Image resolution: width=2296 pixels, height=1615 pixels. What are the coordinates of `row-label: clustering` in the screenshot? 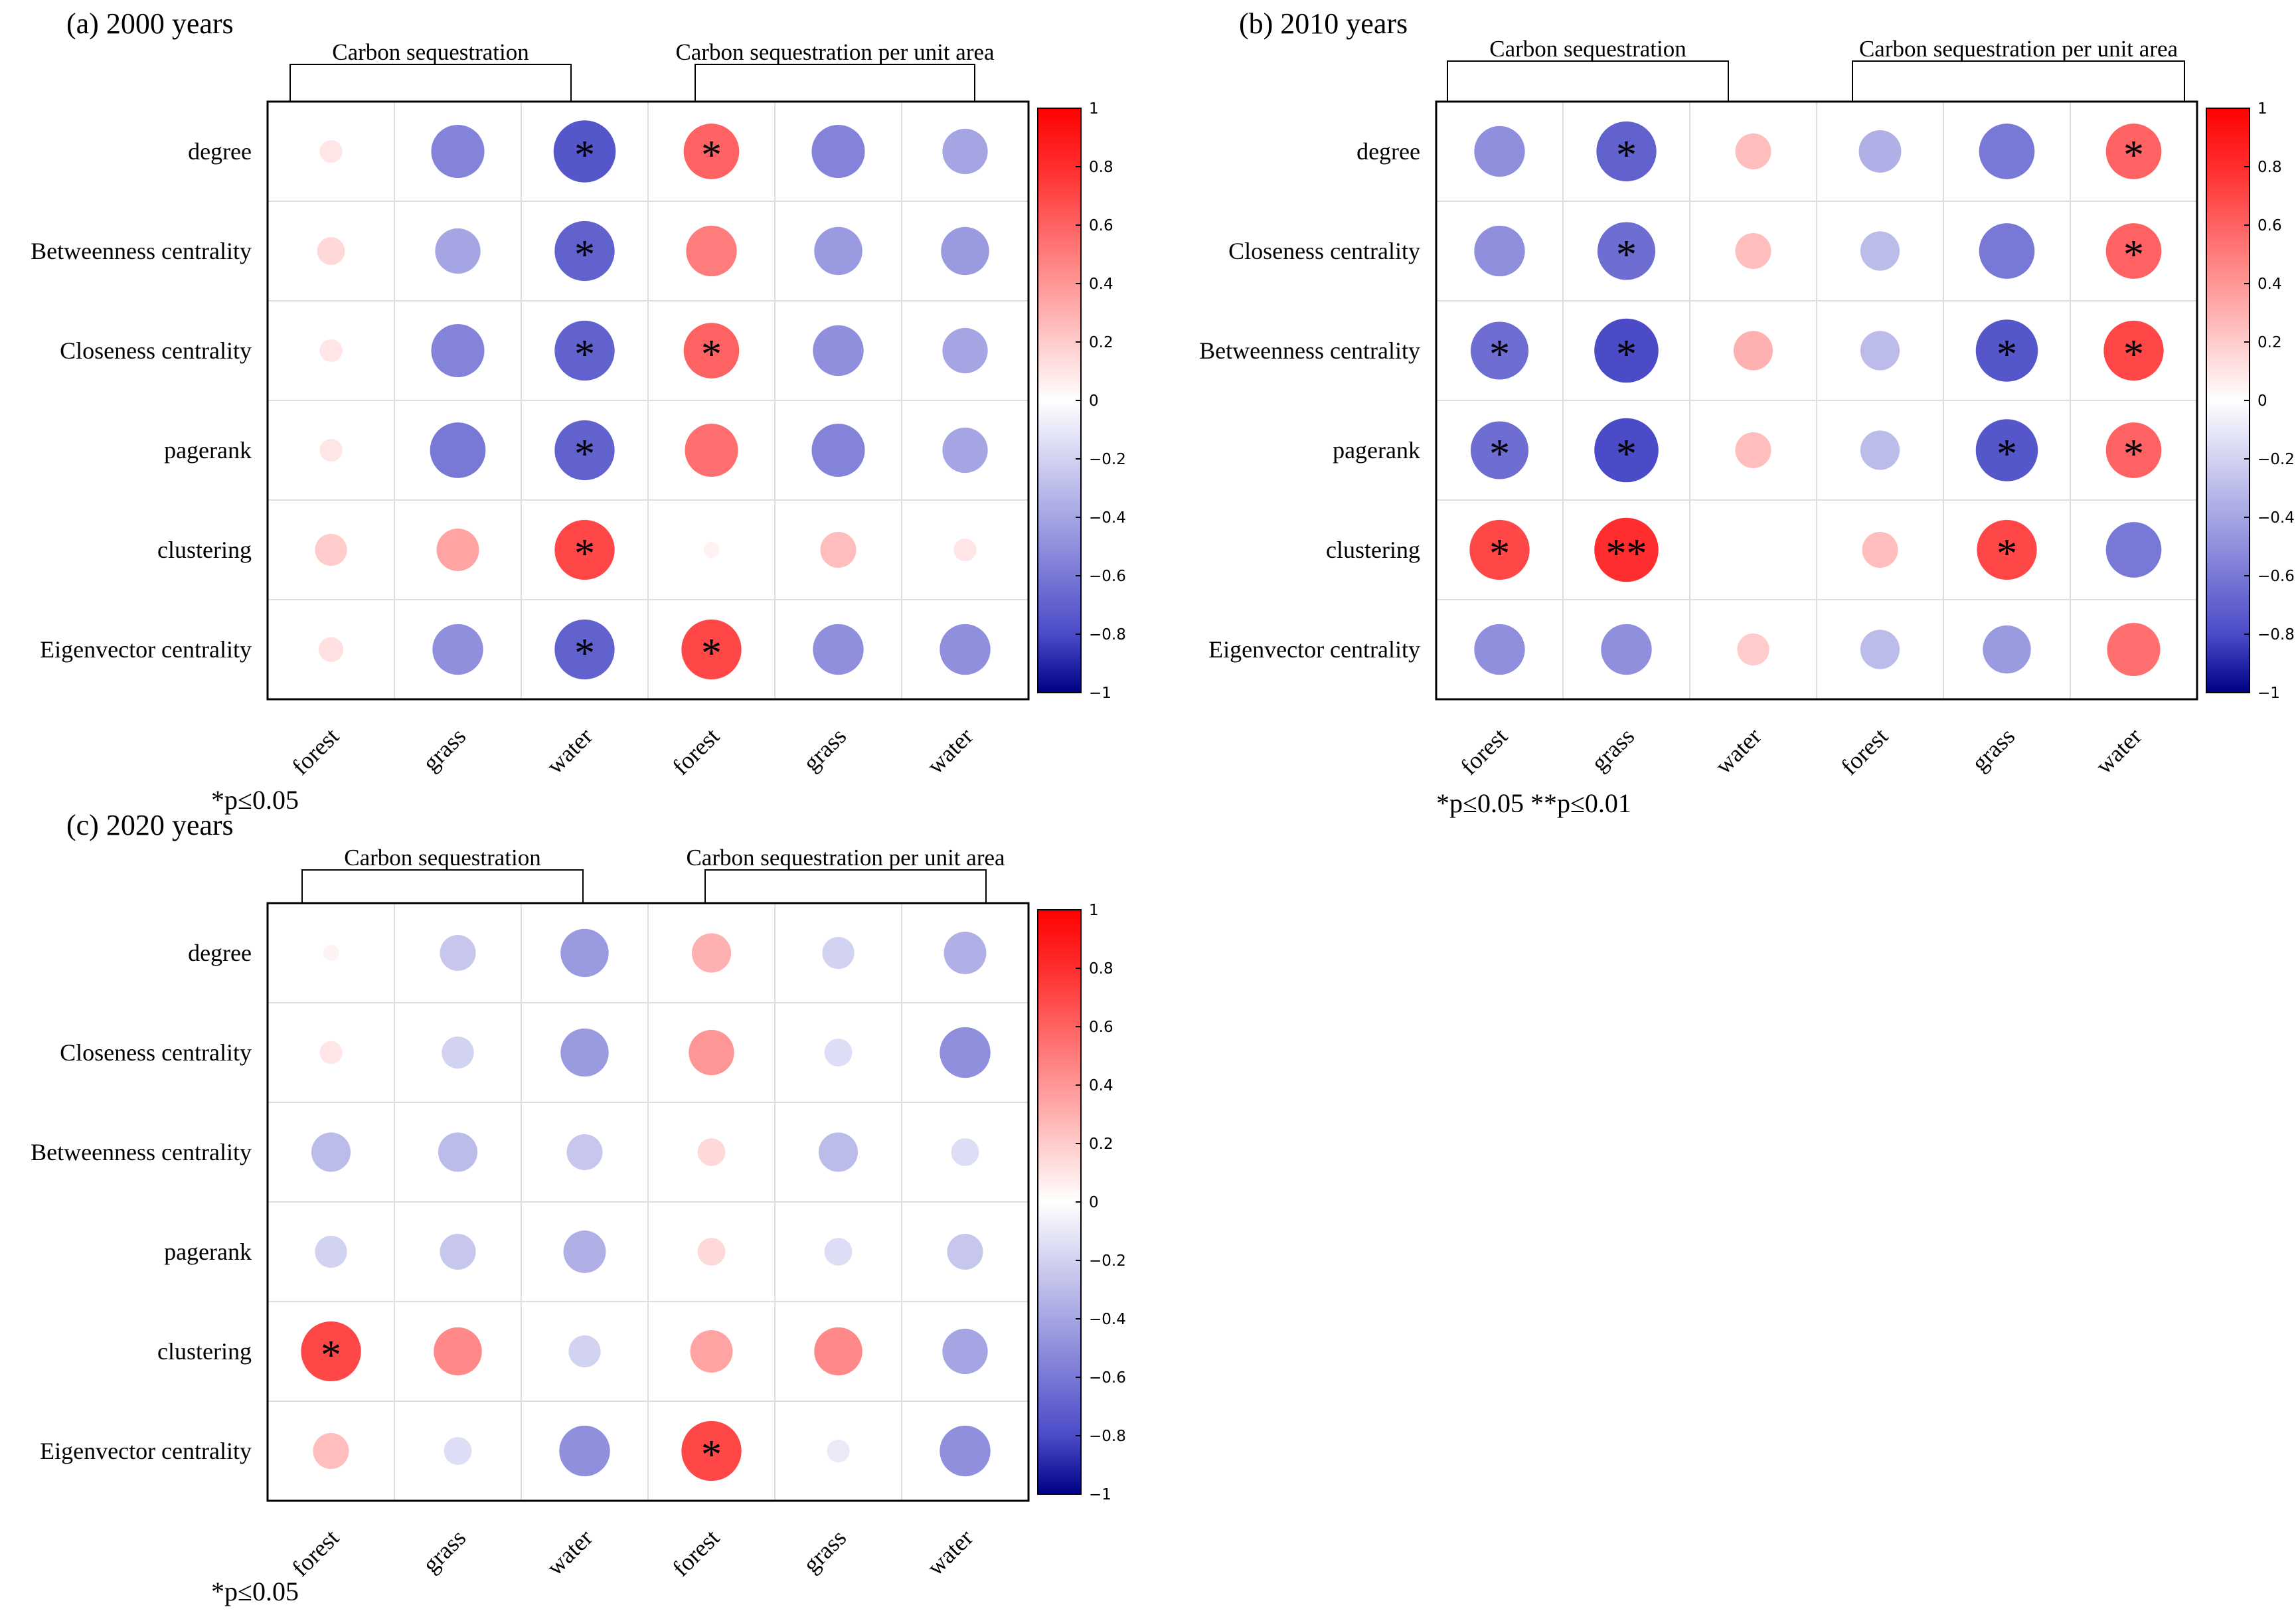 It's located at (1373, 550).